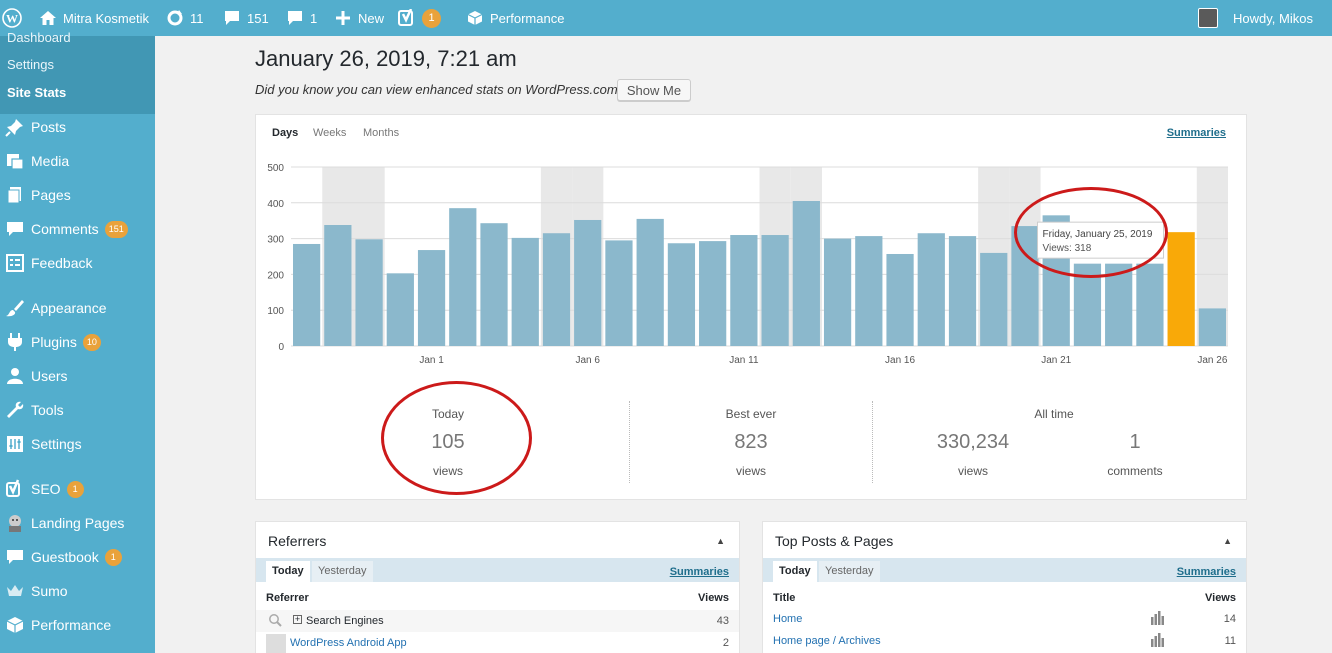 This screenshot has height=653, width=1332. What do you see at coordinates (69, 308) in the screenshot?
I see `sidebar-item-label: Appearance` at bounding box center [69, 308].